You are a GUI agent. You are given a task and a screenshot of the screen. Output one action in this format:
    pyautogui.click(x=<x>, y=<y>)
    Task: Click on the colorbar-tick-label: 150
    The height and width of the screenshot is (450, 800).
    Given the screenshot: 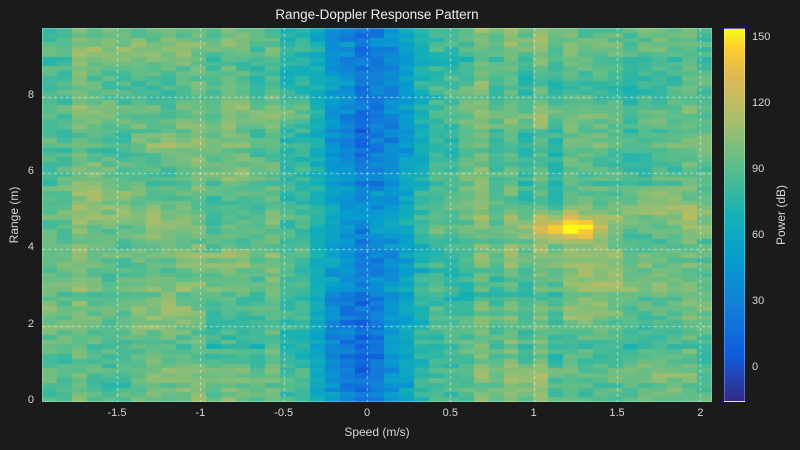 What is the action you would take?
    pyautogui.click(x=761, y=37)
    